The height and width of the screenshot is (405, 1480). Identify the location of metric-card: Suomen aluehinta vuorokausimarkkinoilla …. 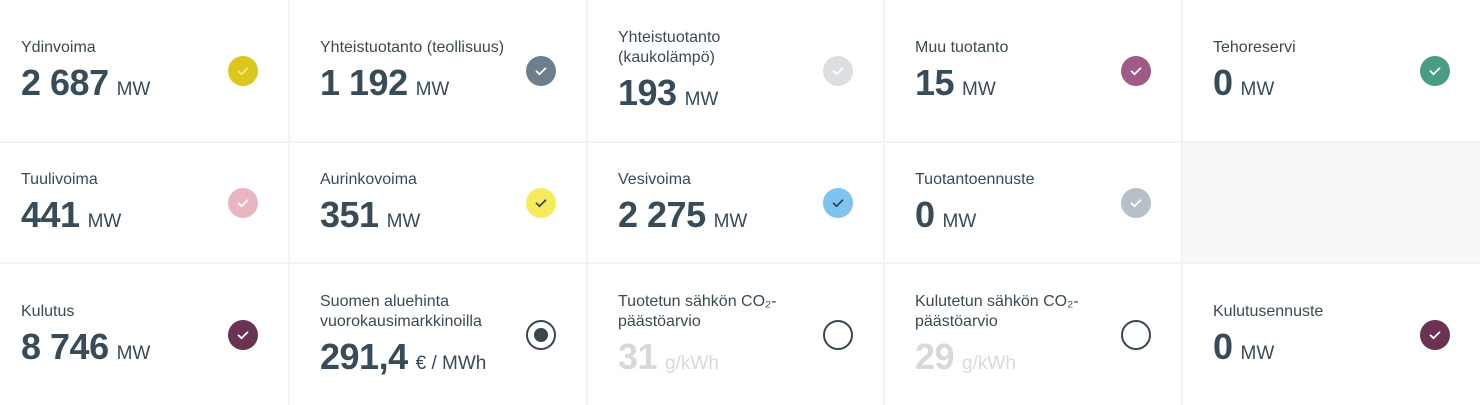
(438, 334).